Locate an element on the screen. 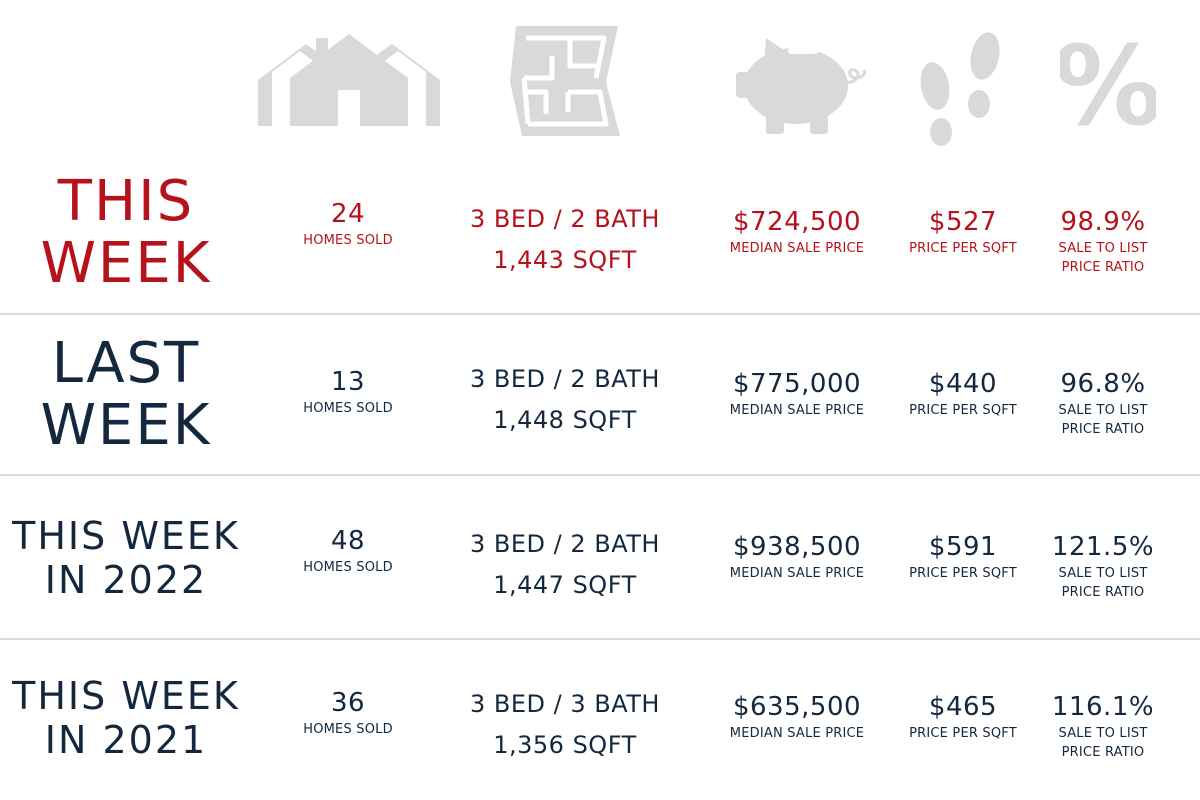  homes-sold-value: 24 is located at coordinates (348, 214).